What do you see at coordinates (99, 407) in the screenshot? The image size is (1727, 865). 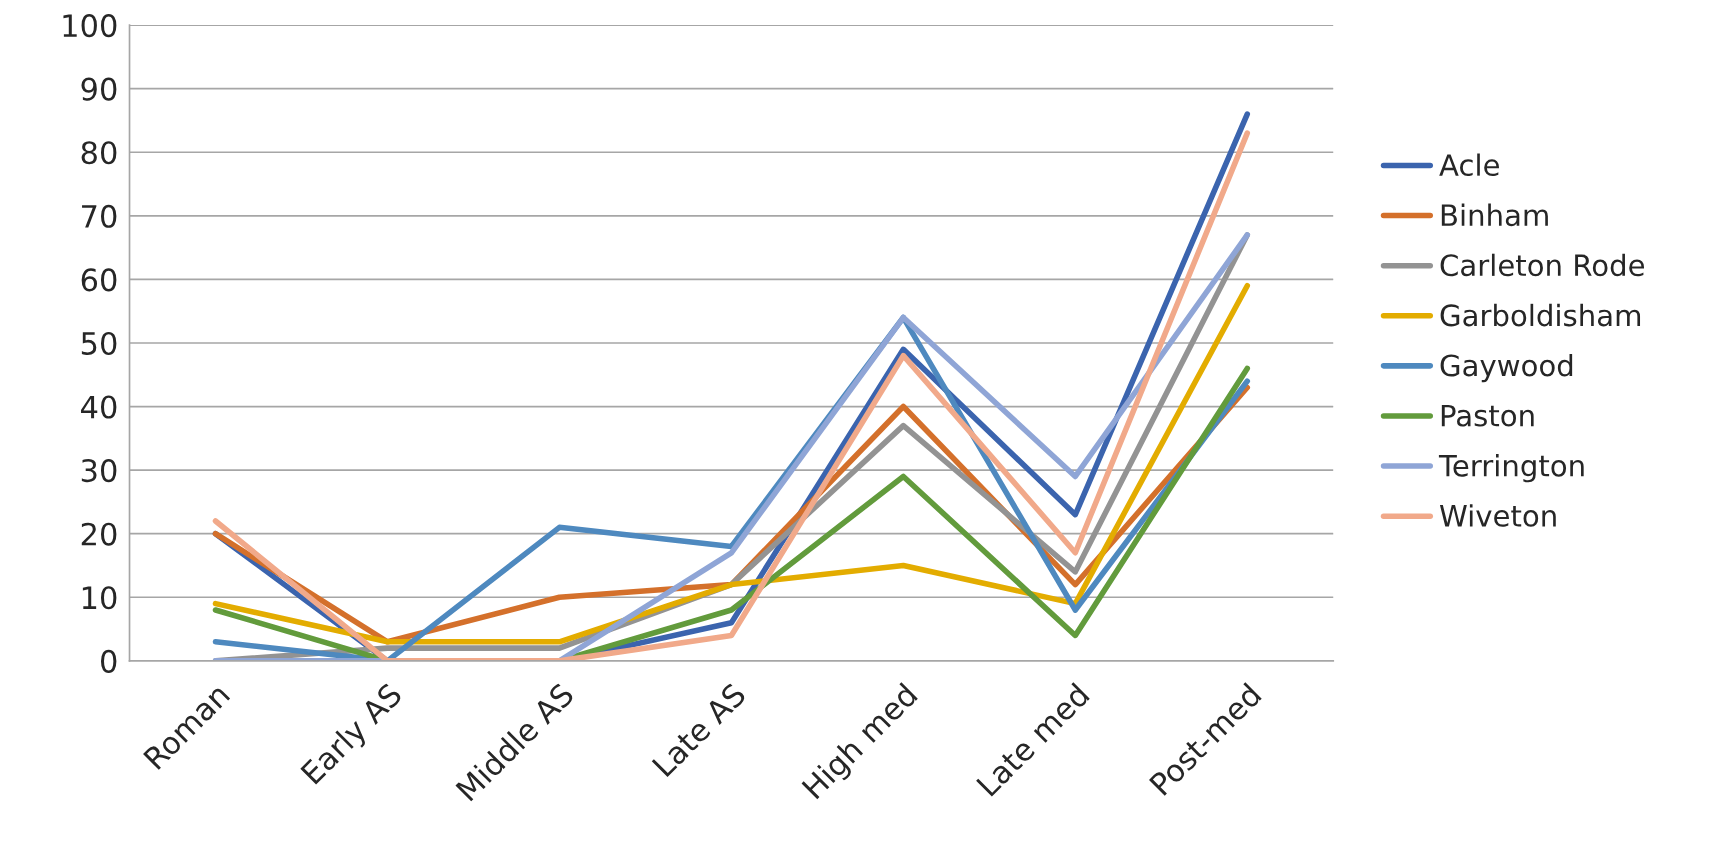 I see `y-tick-label: 40` at bounding box center [99, 407].